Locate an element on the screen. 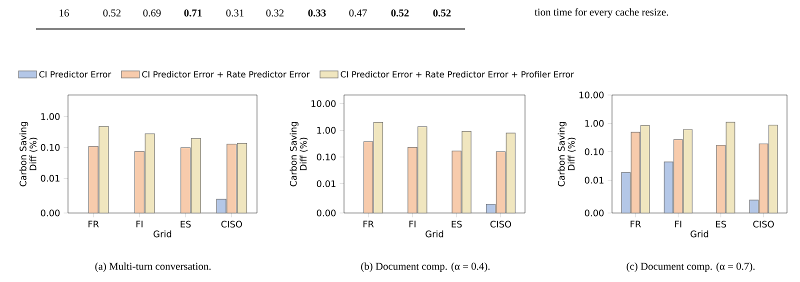  text: 0.31 is located at coordinates (235, 13).